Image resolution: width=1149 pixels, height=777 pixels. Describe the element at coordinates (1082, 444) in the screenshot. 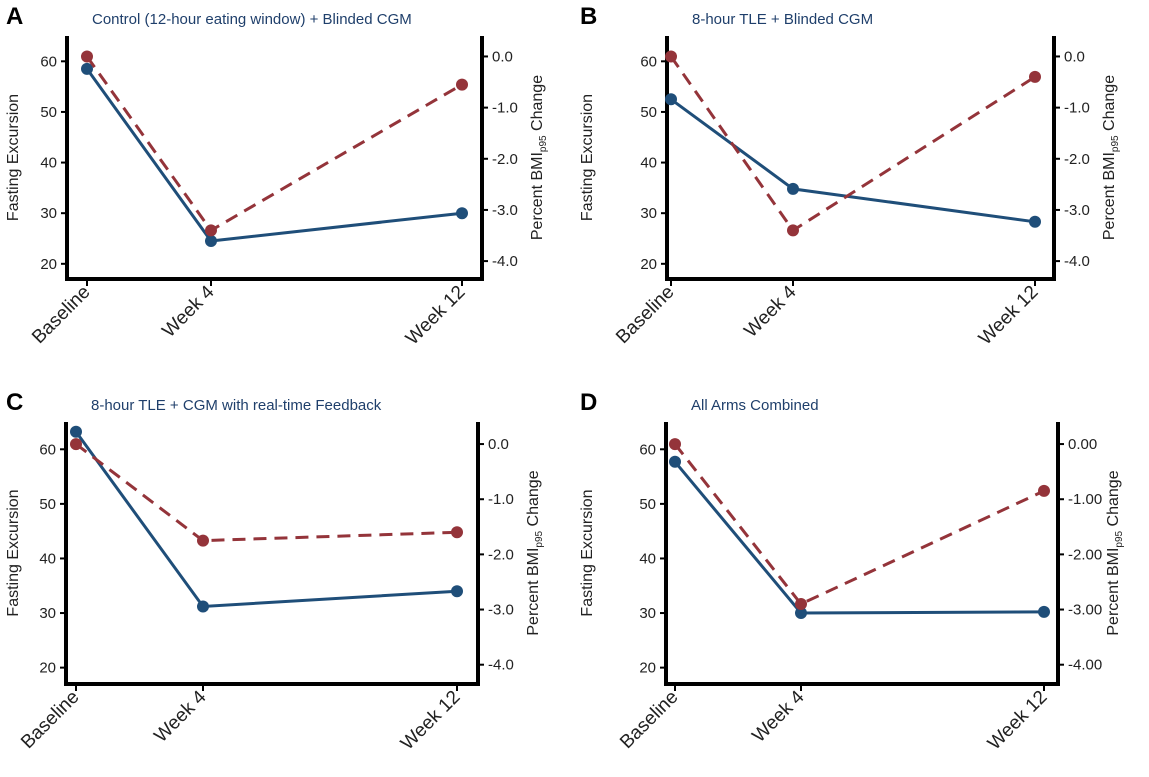

I see `right-tick-label: 0.00` at that location.